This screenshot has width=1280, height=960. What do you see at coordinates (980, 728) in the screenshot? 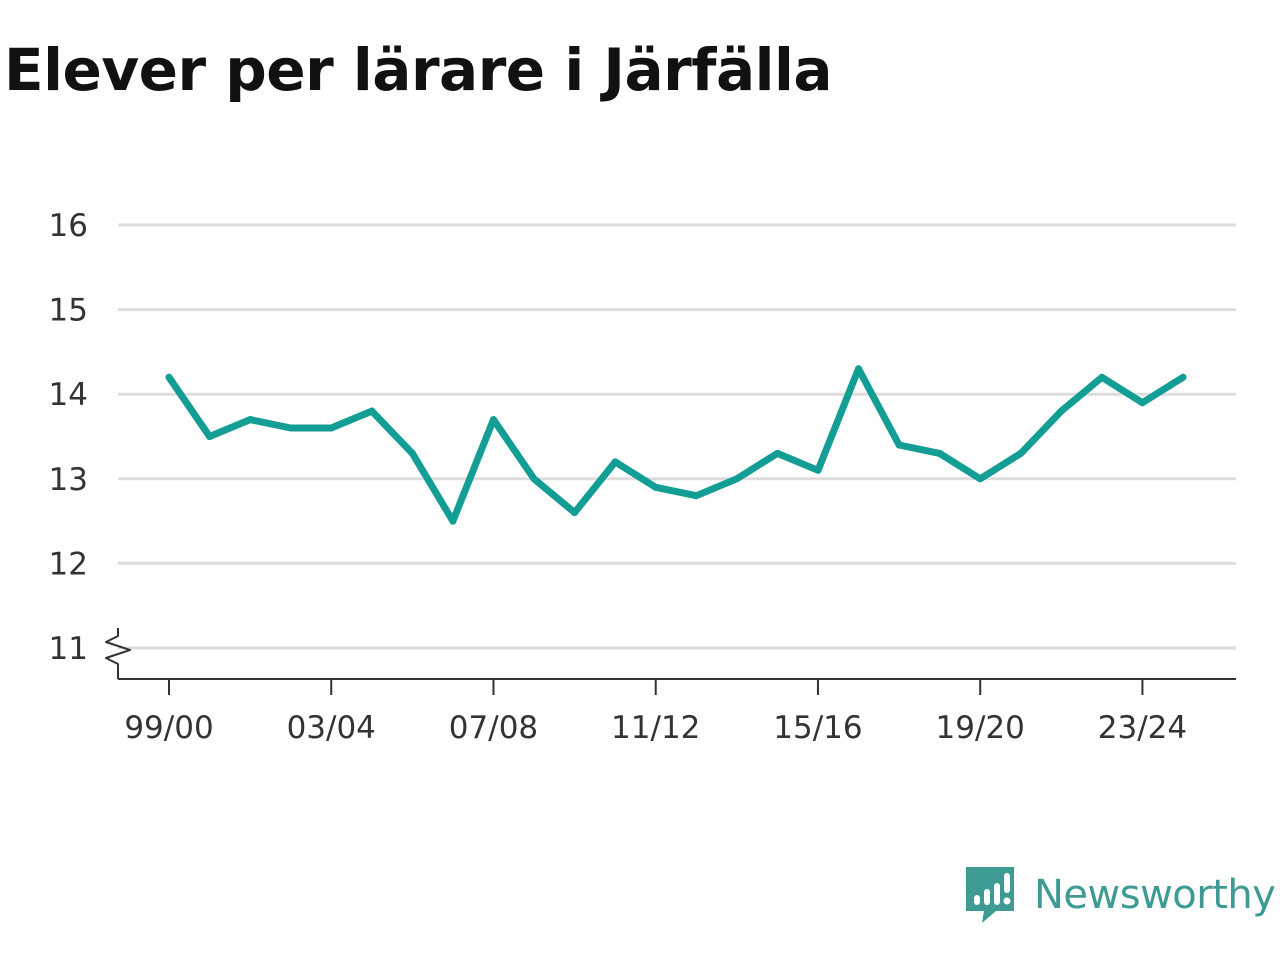
I see `x-tick-label: 19/20` at bounding box center [980, 728].